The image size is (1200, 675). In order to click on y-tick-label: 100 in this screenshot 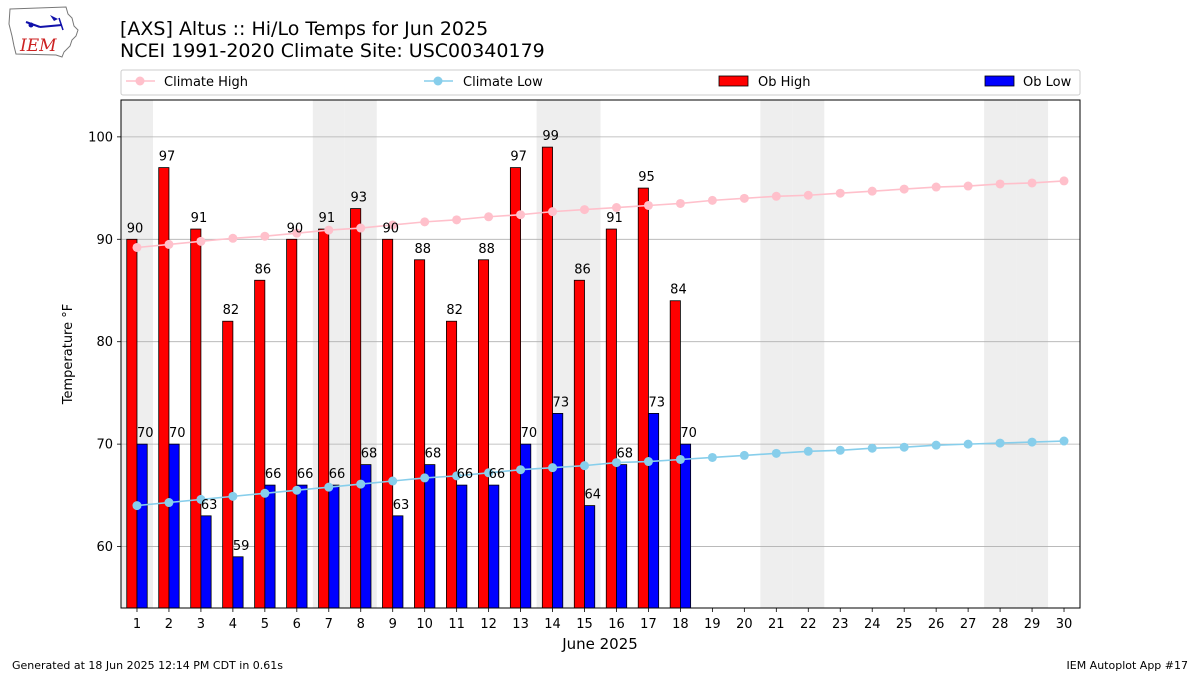, I will do `click(100, 137)`.